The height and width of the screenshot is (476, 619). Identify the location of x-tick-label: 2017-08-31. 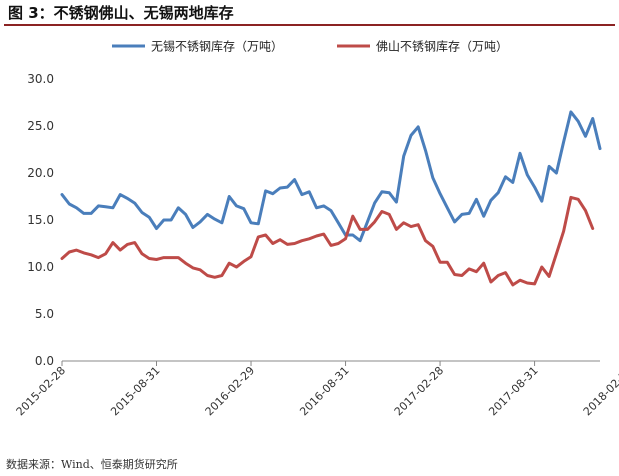
(513, 391).